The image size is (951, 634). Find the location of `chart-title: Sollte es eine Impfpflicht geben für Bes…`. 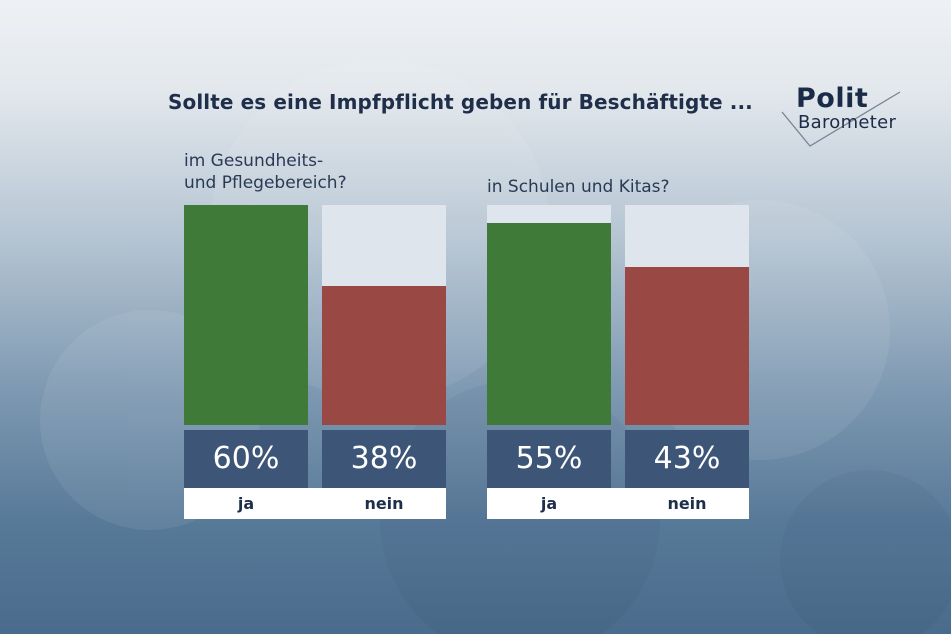

chart-title: Sollte es eine Impfpflicht geben für Bes… is located at coordinates (460, 102).